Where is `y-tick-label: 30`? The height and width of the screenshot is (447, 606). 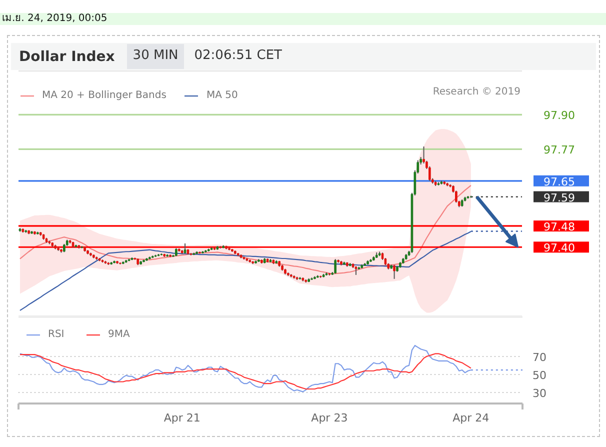 y-tick-label: 30 is located at coordinates (539, 393).